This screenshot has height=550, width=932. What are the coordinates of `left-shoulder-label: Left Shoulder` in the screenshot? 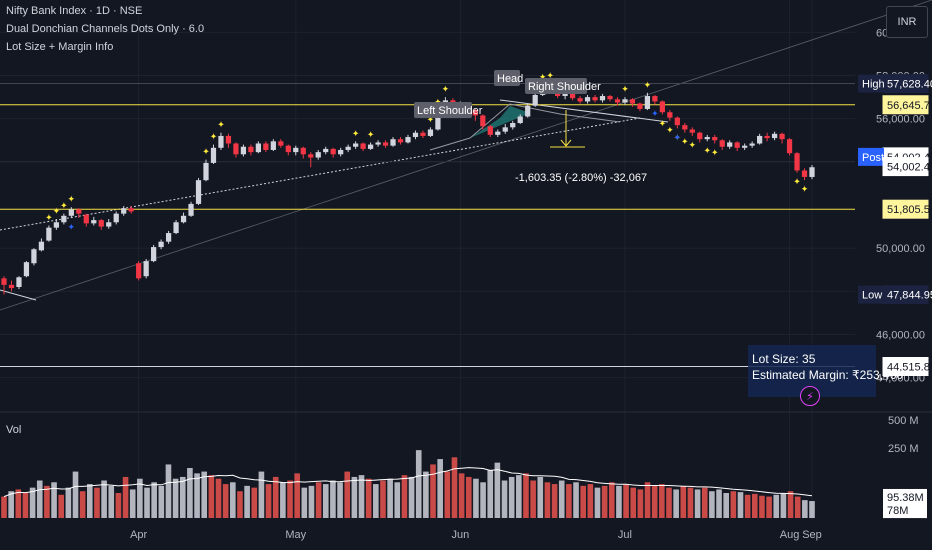 It's located at (448, 110).